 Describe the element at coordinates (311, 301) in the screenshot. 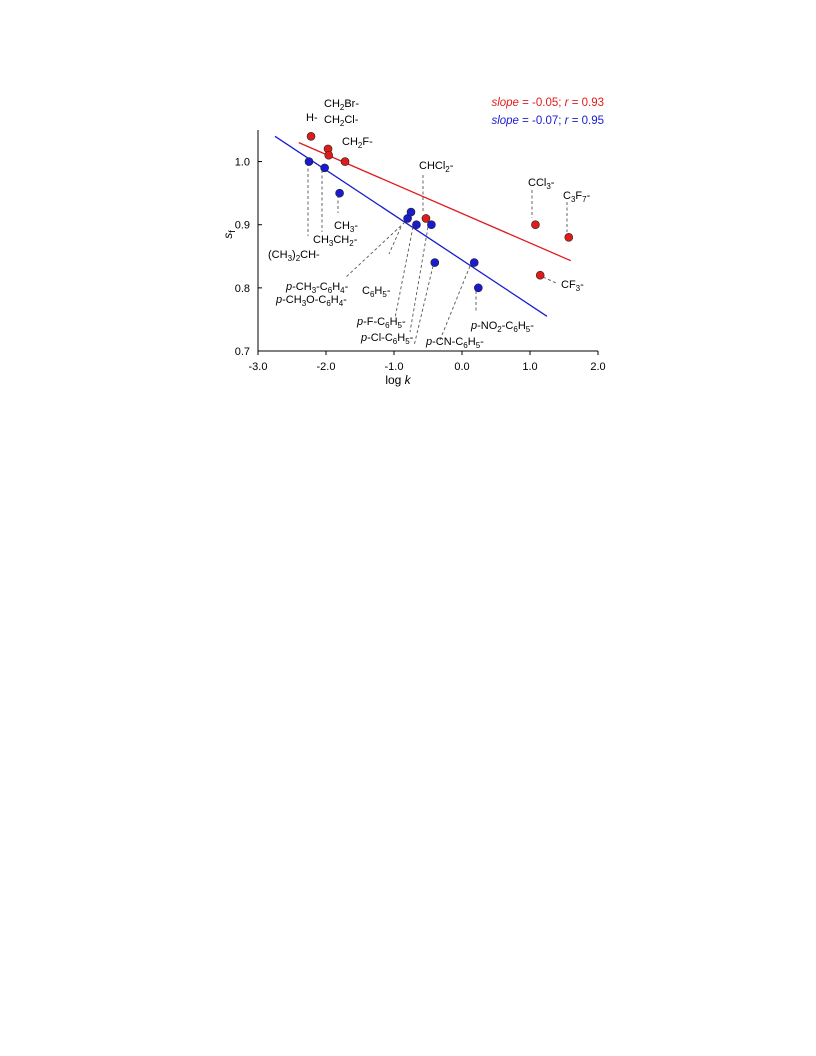

I see `point-label-pCH3OC6H4: p-CH3O-C6H4-` at that location.